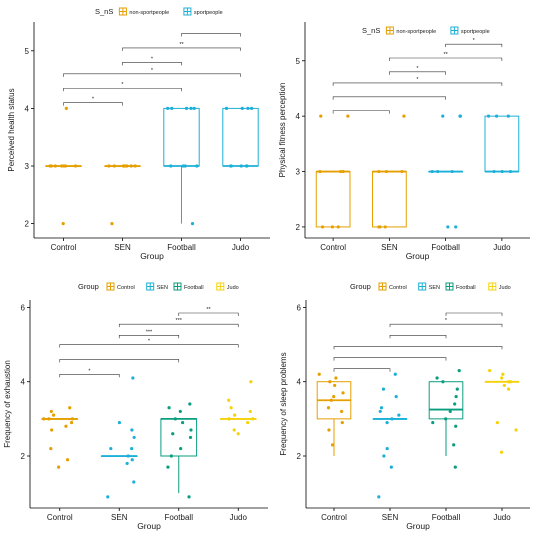  I want to click on significance-label: ***, so click(179, 321).